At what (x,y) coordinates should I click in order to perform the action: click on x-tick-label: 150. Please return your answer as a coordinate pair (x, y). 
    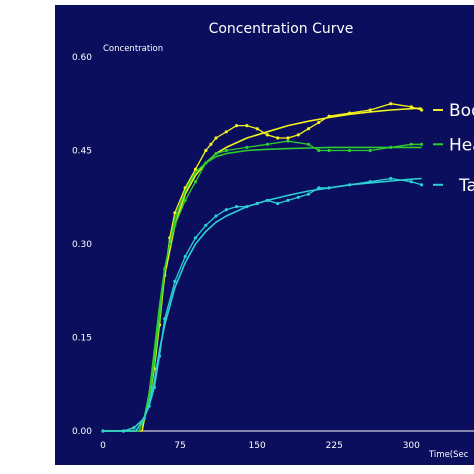
    Looking at the image, I should click on (257, 446).